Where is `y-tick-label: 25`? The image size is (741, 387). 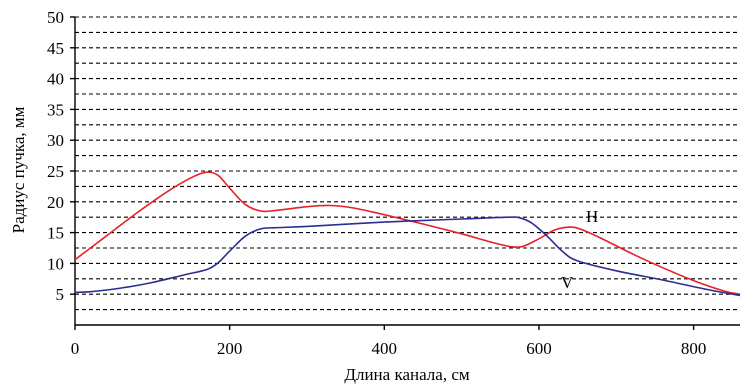
y-tick-label: 25 is located at coordinates (55, 171).